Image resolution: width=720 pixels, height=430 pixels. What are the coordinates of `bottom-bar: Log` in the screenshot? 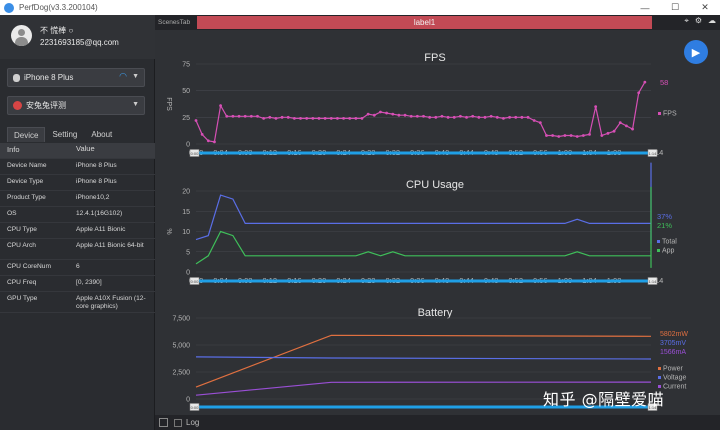 It's located at (437, 422).